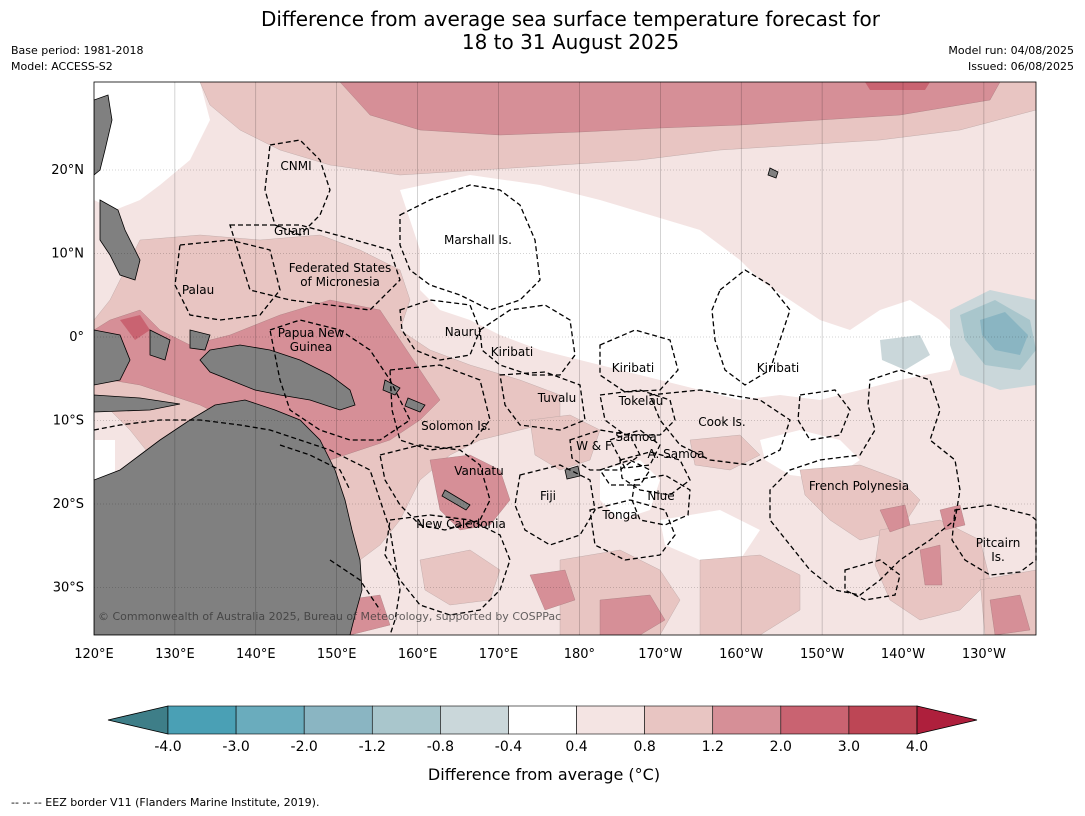  I want to click on lat-label: 20°S, so click(68, 504).